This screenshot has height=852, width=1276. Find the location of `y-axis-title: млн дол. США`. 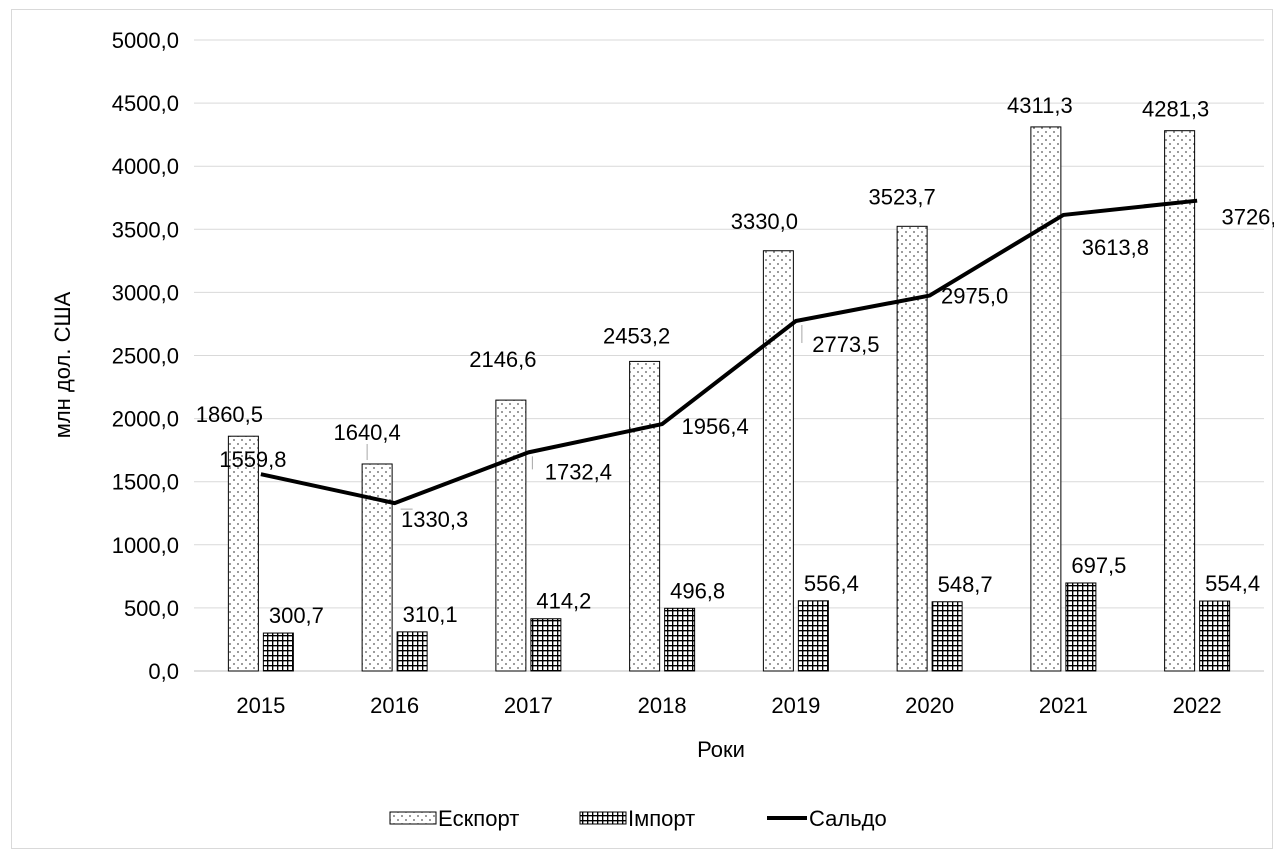

y-axis-title: млн дол. США is located at coordinates (62, 364).